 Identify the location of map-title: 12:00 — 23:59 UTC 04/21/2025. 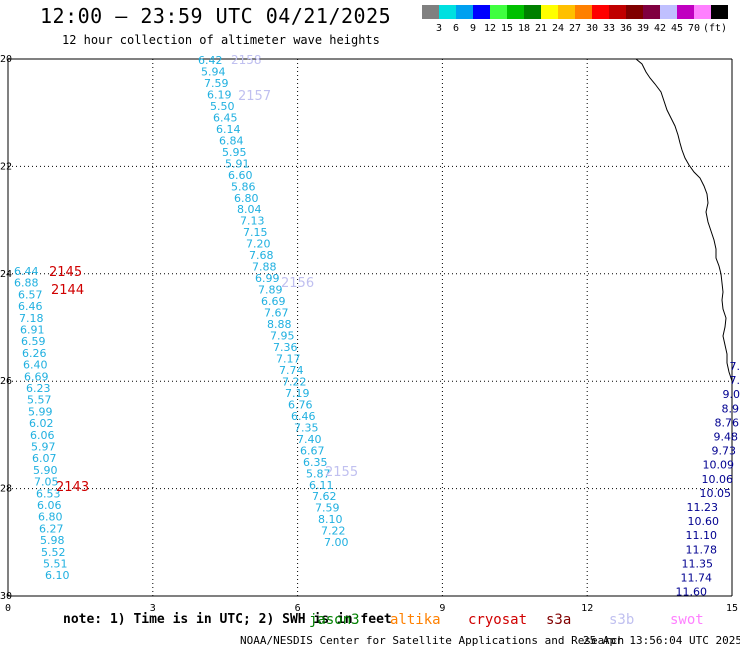
(216, 16).